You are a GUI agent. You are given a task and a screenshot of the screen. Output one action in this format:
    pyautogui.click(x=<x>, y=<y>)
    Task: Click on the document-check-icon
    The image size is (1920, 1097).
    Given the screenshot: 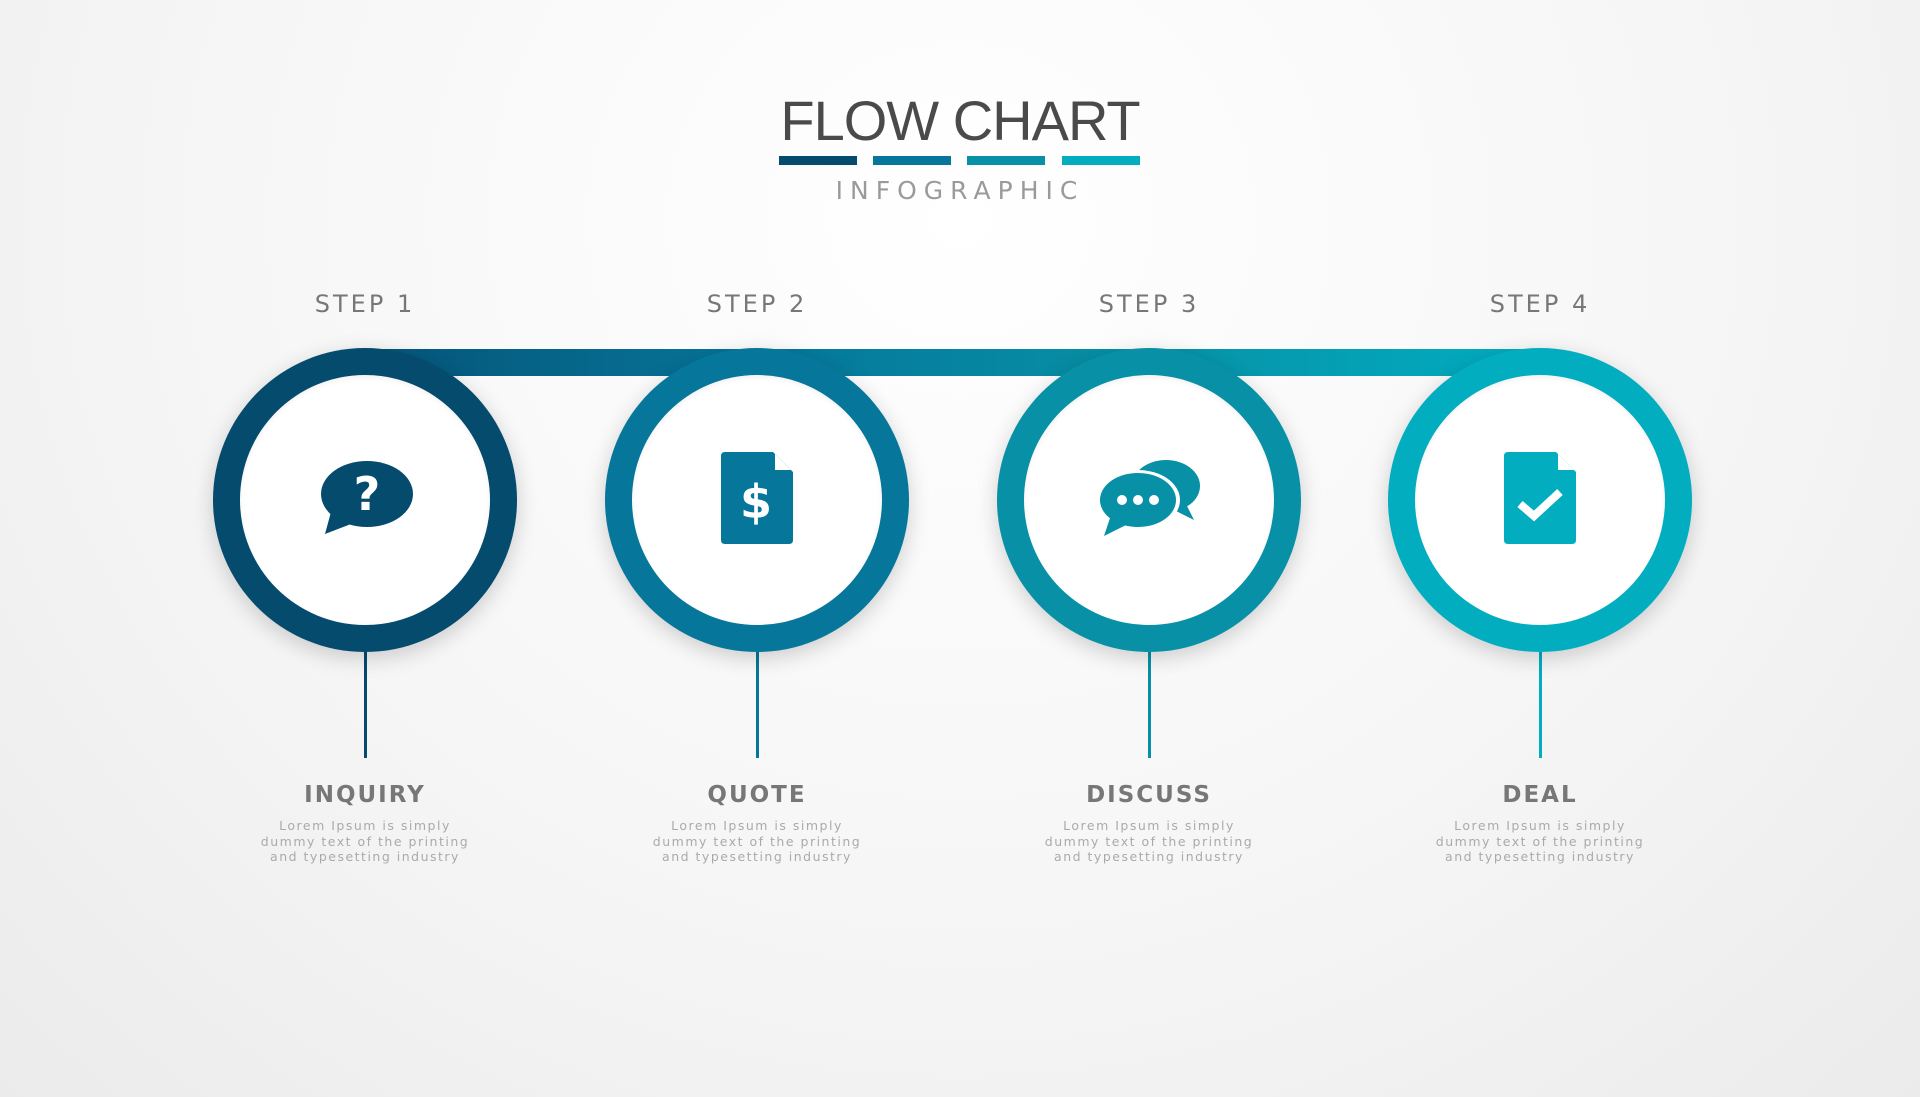 What is the action you would take?
    pyautogui.click(x=1540, y=500)
    